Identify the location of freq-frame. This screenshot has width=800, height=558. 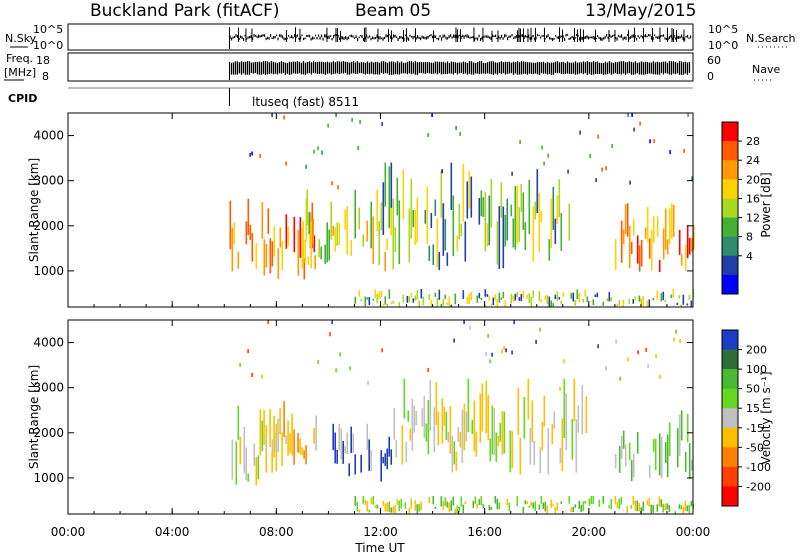
(380, 67).